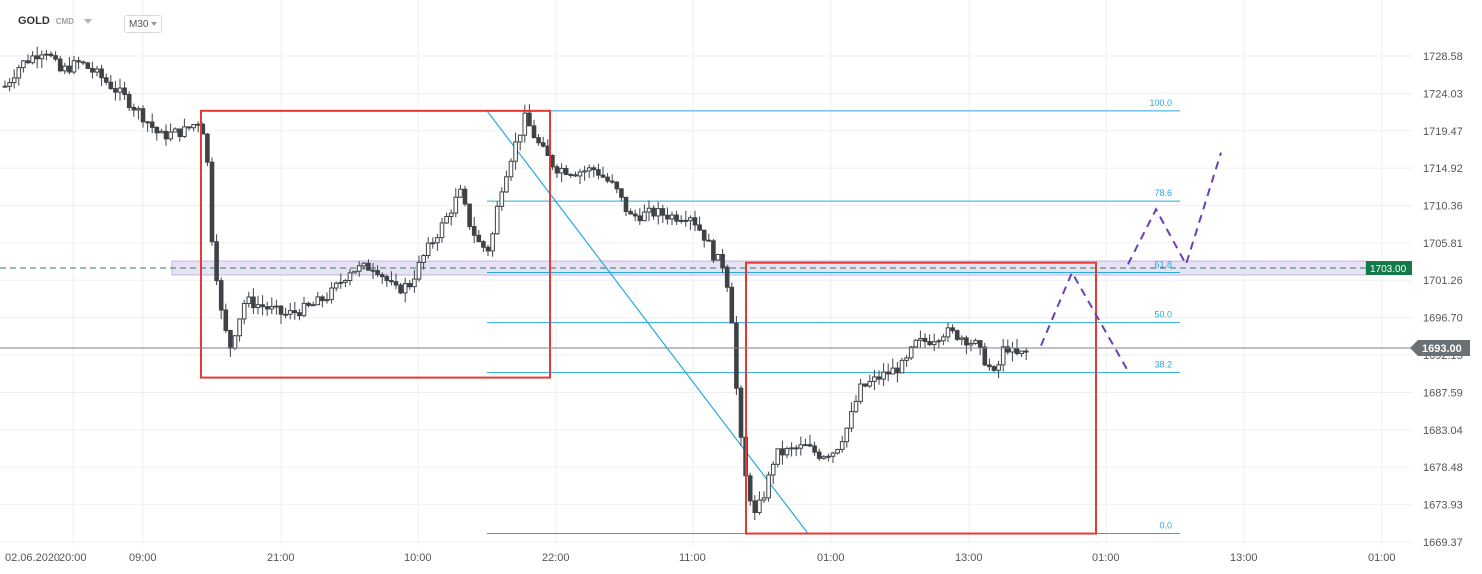 The width and height of the screenshot is (1482, 574). Describe the element at coordinates (143, 24) in the screenshot. I see `timeframe-selector: M30` at that location.